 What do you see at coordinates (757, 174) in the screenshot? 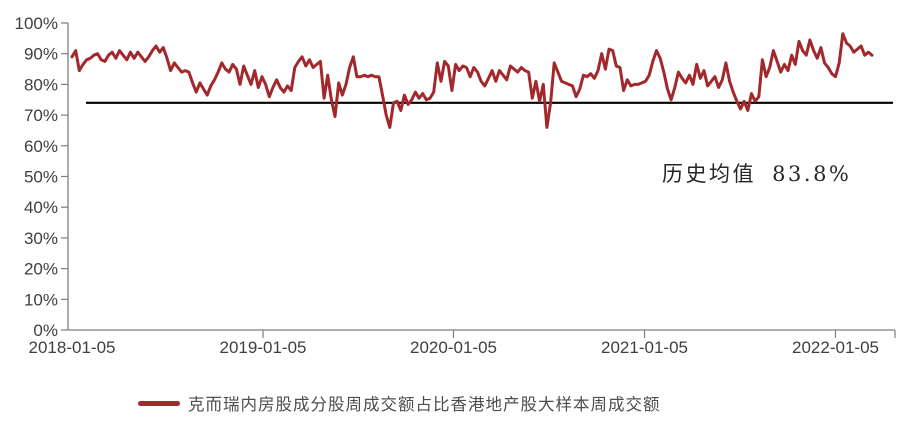
I see `mean-annotation: 历史均值 83.8%` at bounding box center [757, 174].